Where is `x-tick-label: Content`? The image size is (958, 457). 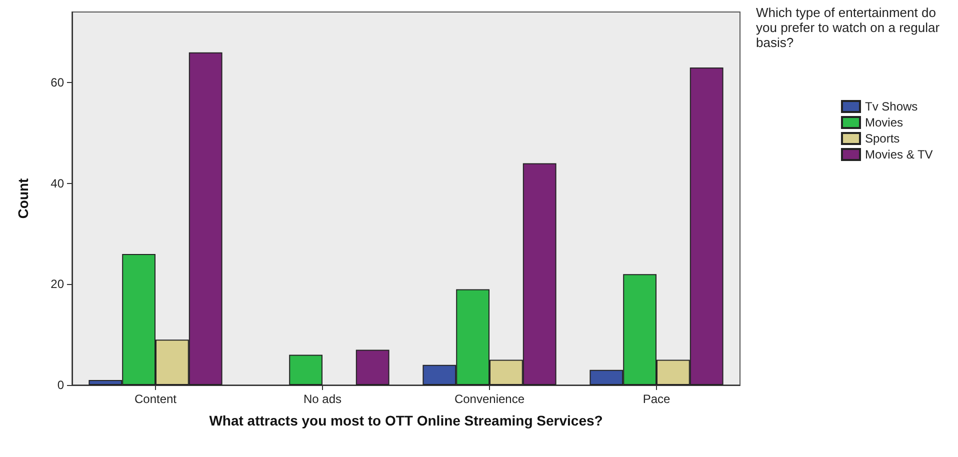
x-tick-label: Content is located at coordinates (156, 399).